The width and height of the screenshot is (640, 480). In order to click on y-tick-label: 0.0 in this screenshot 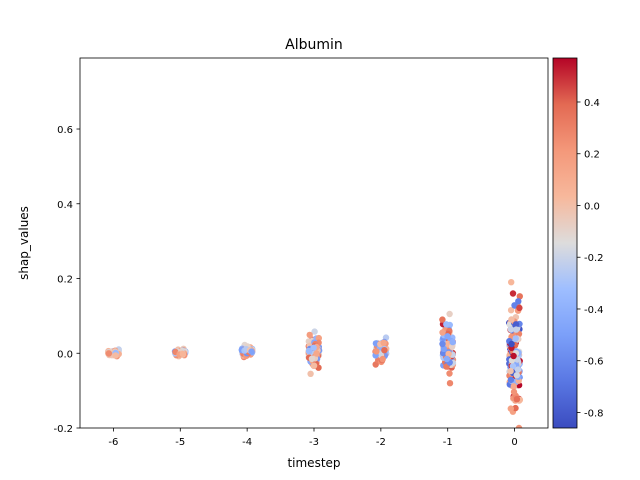, I will do `click(65, 354)`.